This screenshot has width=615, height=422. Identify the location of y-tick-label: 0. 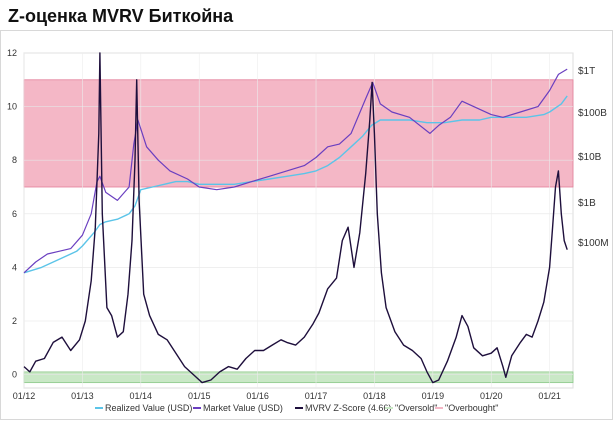
(14, 375).